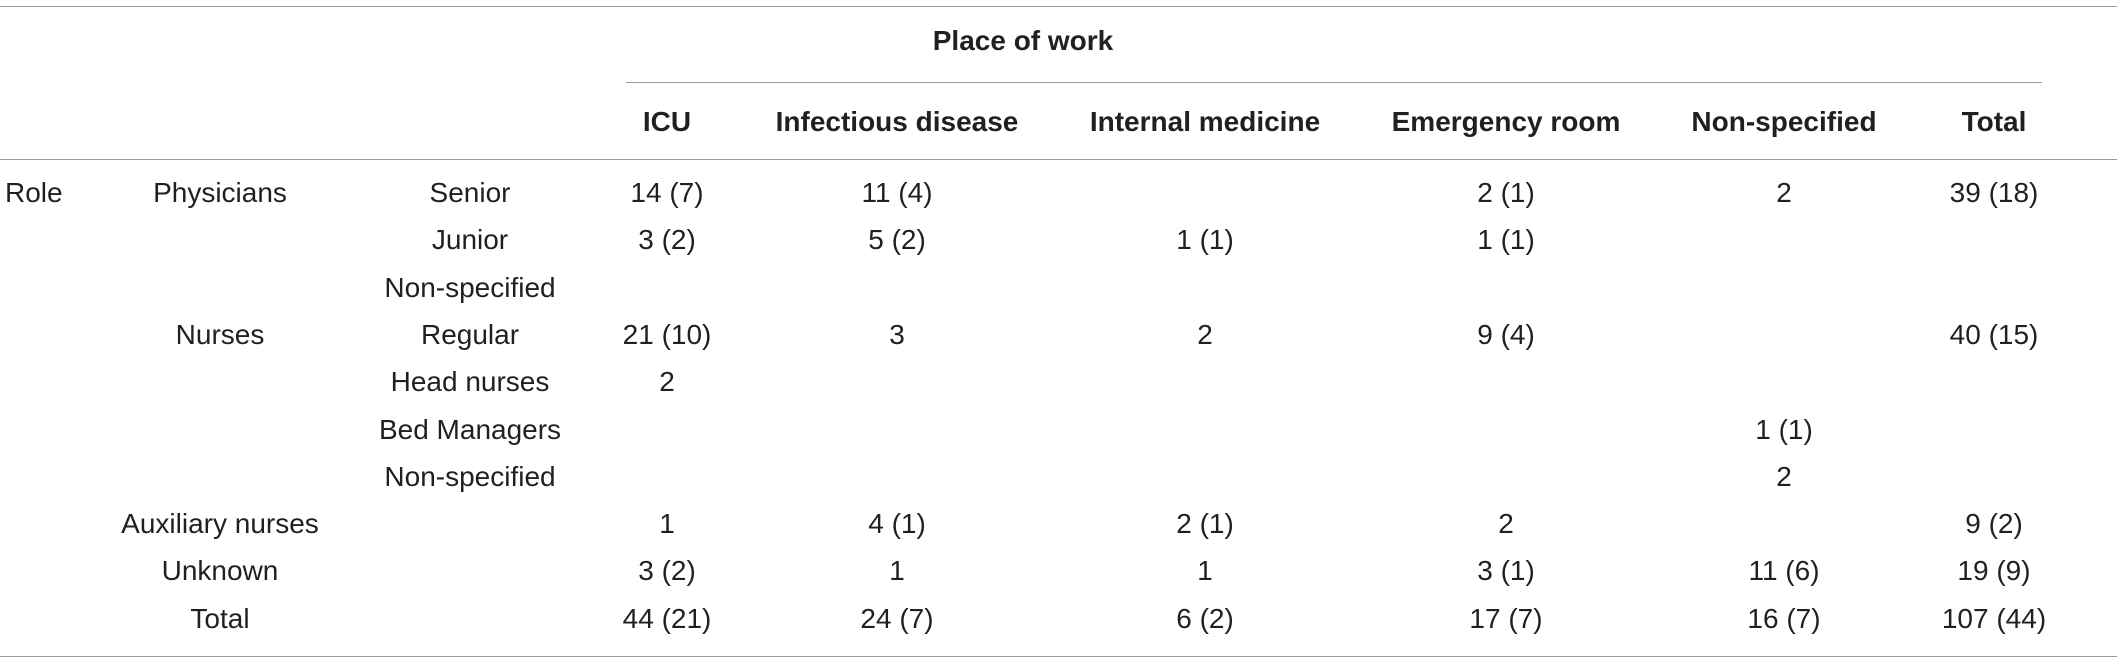 Image resolution: width=2117 pixels, height=661 pixels. What do you see at coordinates (1506, 618) in the screenshot?
I see `table-cell: 17 (7)` at bounding box center [1506, 618].